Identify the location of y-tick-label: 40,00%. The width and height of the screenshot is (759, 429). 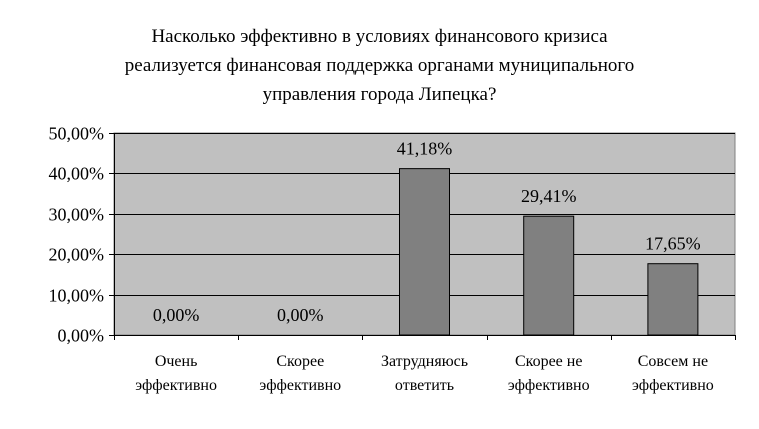
(77, 174).